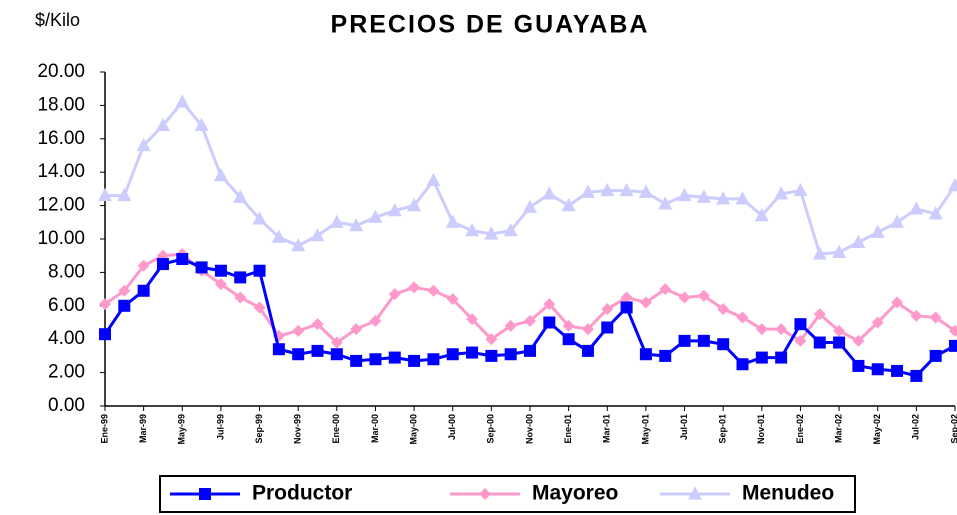 The image size is (957, 515). I want to click on x-tick-label: Jul-00, so click(452, 427).